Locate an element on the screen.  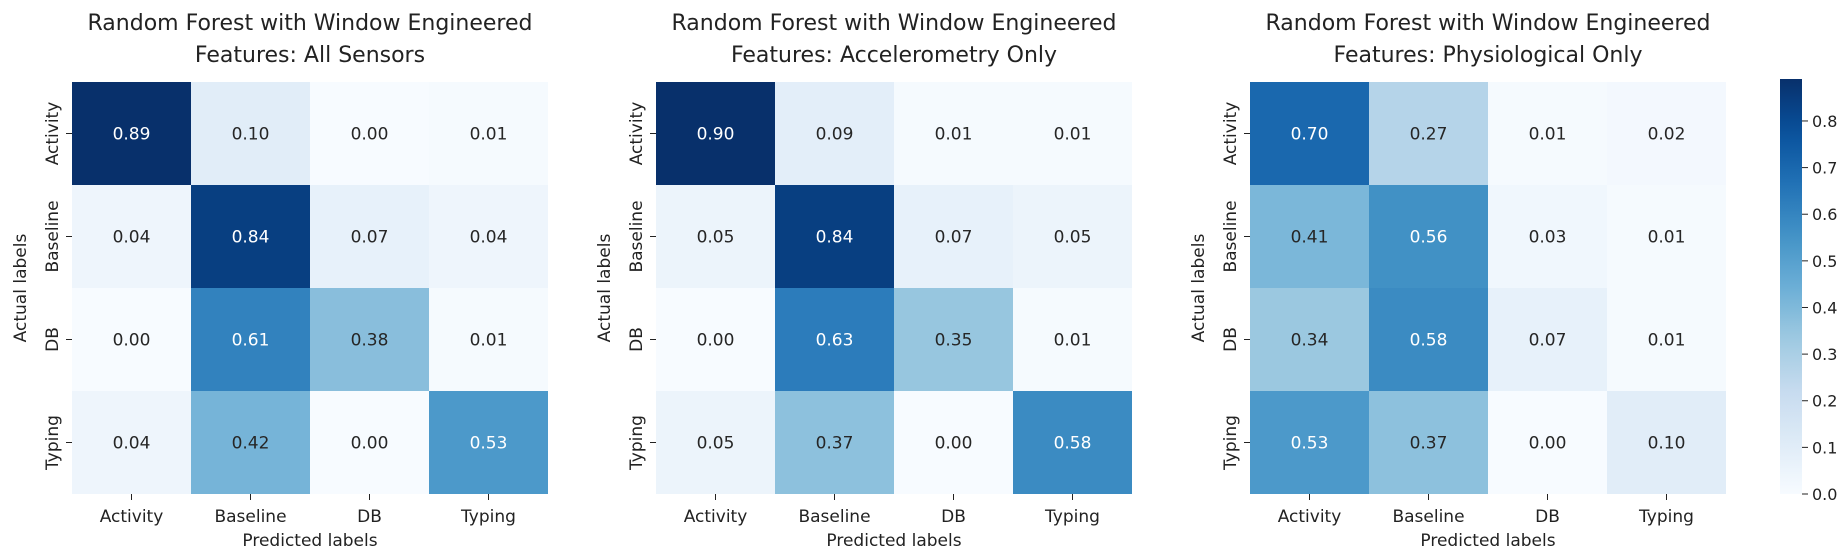
x-tick-label: Activity is located at coordinates (1310, 517).